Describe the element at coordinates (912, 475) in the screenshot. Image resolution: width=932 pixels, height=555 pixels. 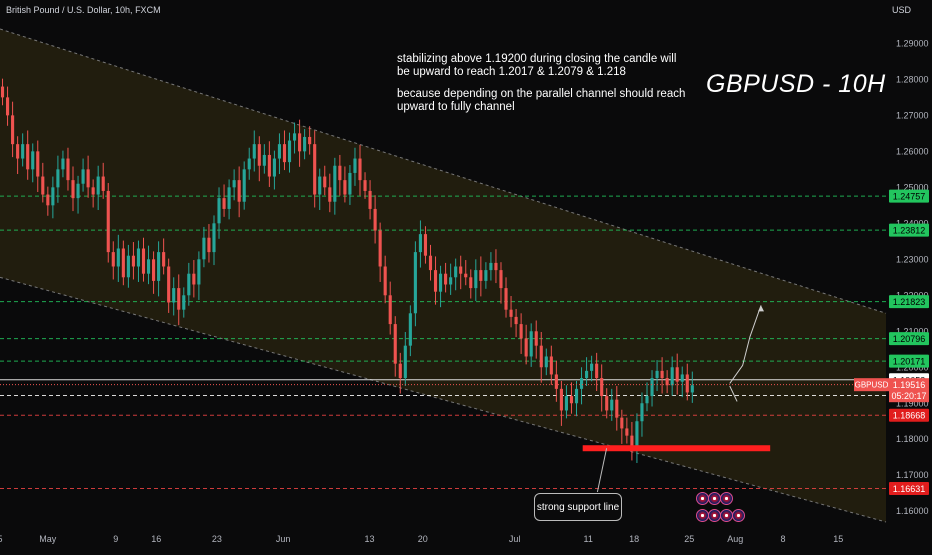
I see `y-tick-label: 1.17000` at that location.